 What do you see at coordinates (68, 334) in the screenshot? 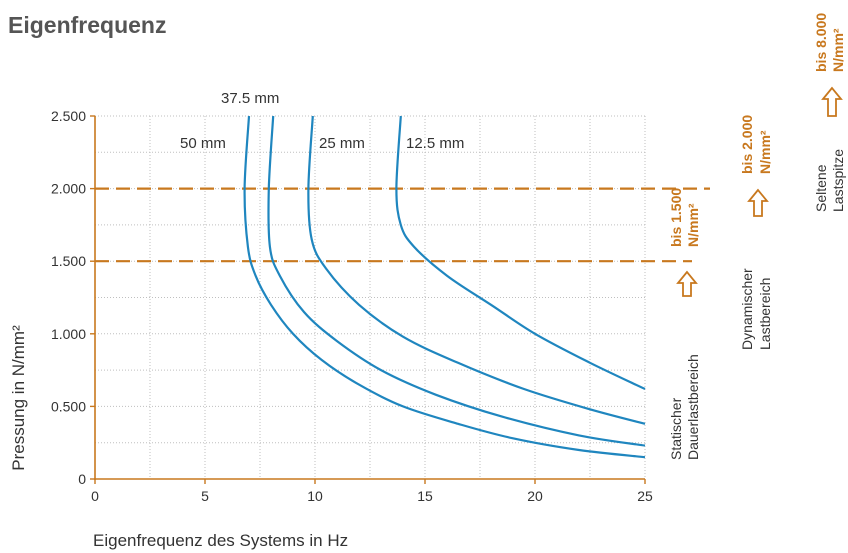
I see `y-tick-label: 1.000` at bounding box center [68, 334].